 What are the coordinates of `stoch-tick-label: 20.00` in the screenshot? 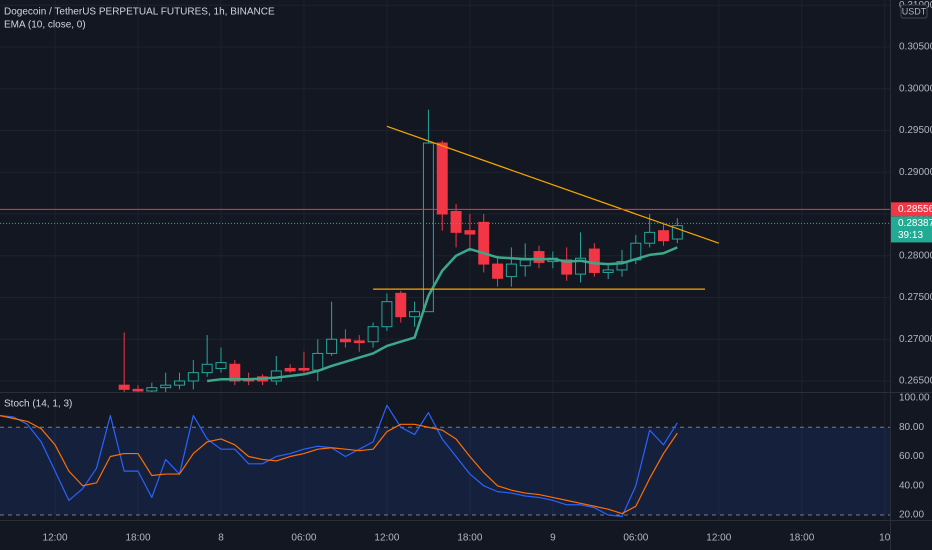 It's located at (911, 515).